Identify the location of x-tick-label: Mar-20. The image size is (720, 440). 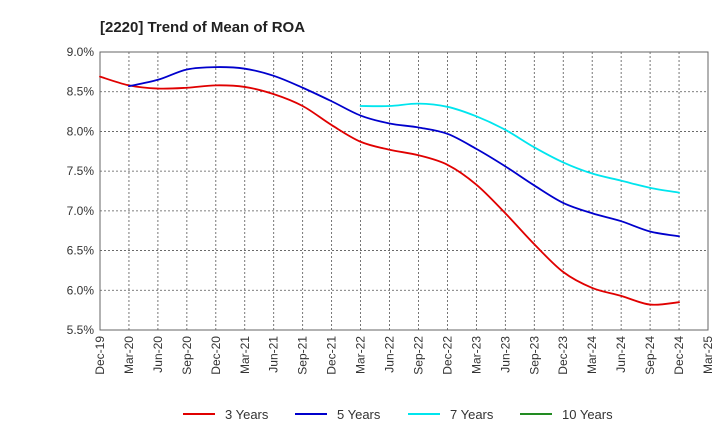
(129, 355).